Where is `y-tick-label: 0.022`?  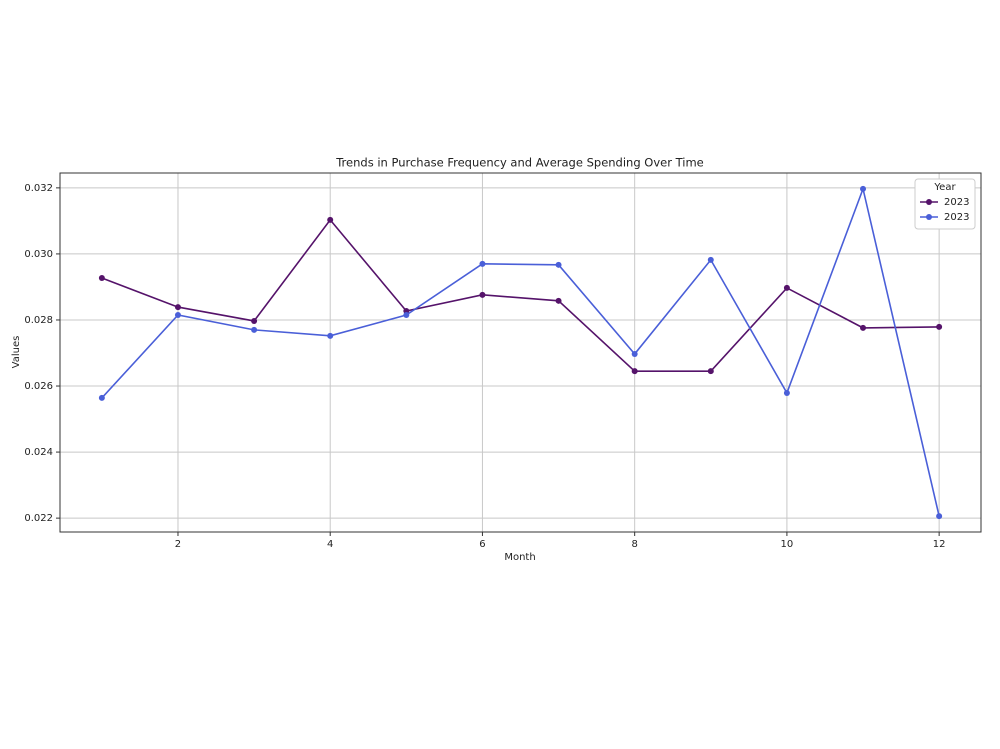 y-tick-label: 0.022 is located at coordinates (38, 518).